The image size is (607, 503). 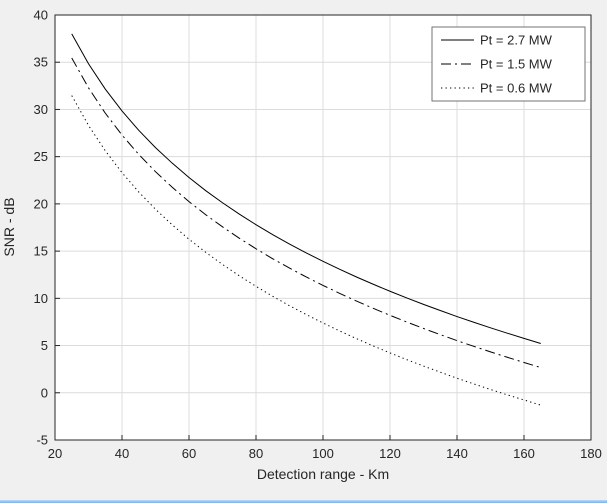 What do you see at coordinates (42, 440) in the screenshot?
I see `y-tick-label: -5` at bounding box center [42, 440].